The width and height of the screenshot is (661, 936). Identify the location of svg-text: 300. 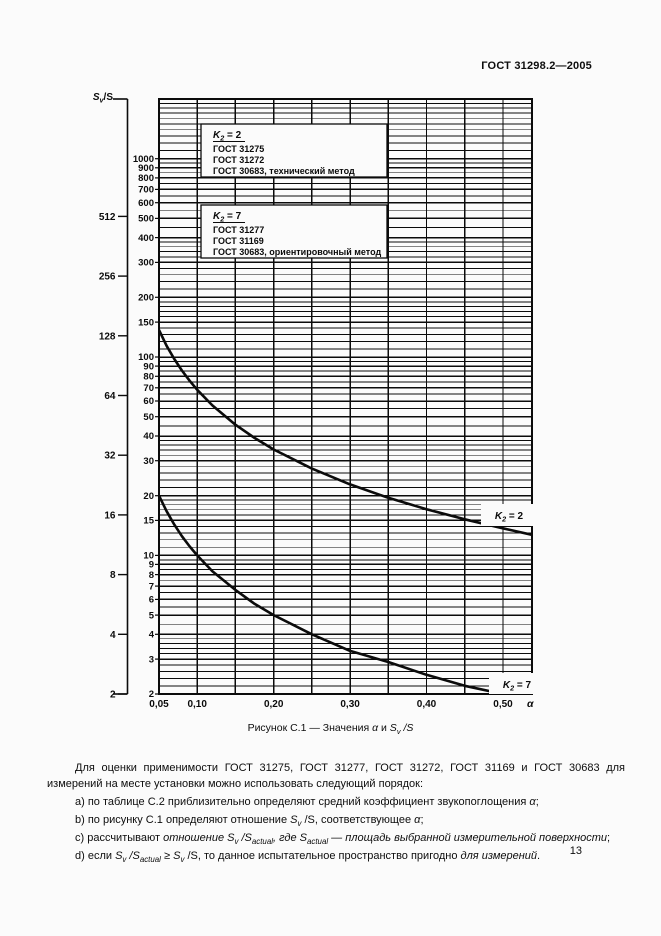
(146, 263).